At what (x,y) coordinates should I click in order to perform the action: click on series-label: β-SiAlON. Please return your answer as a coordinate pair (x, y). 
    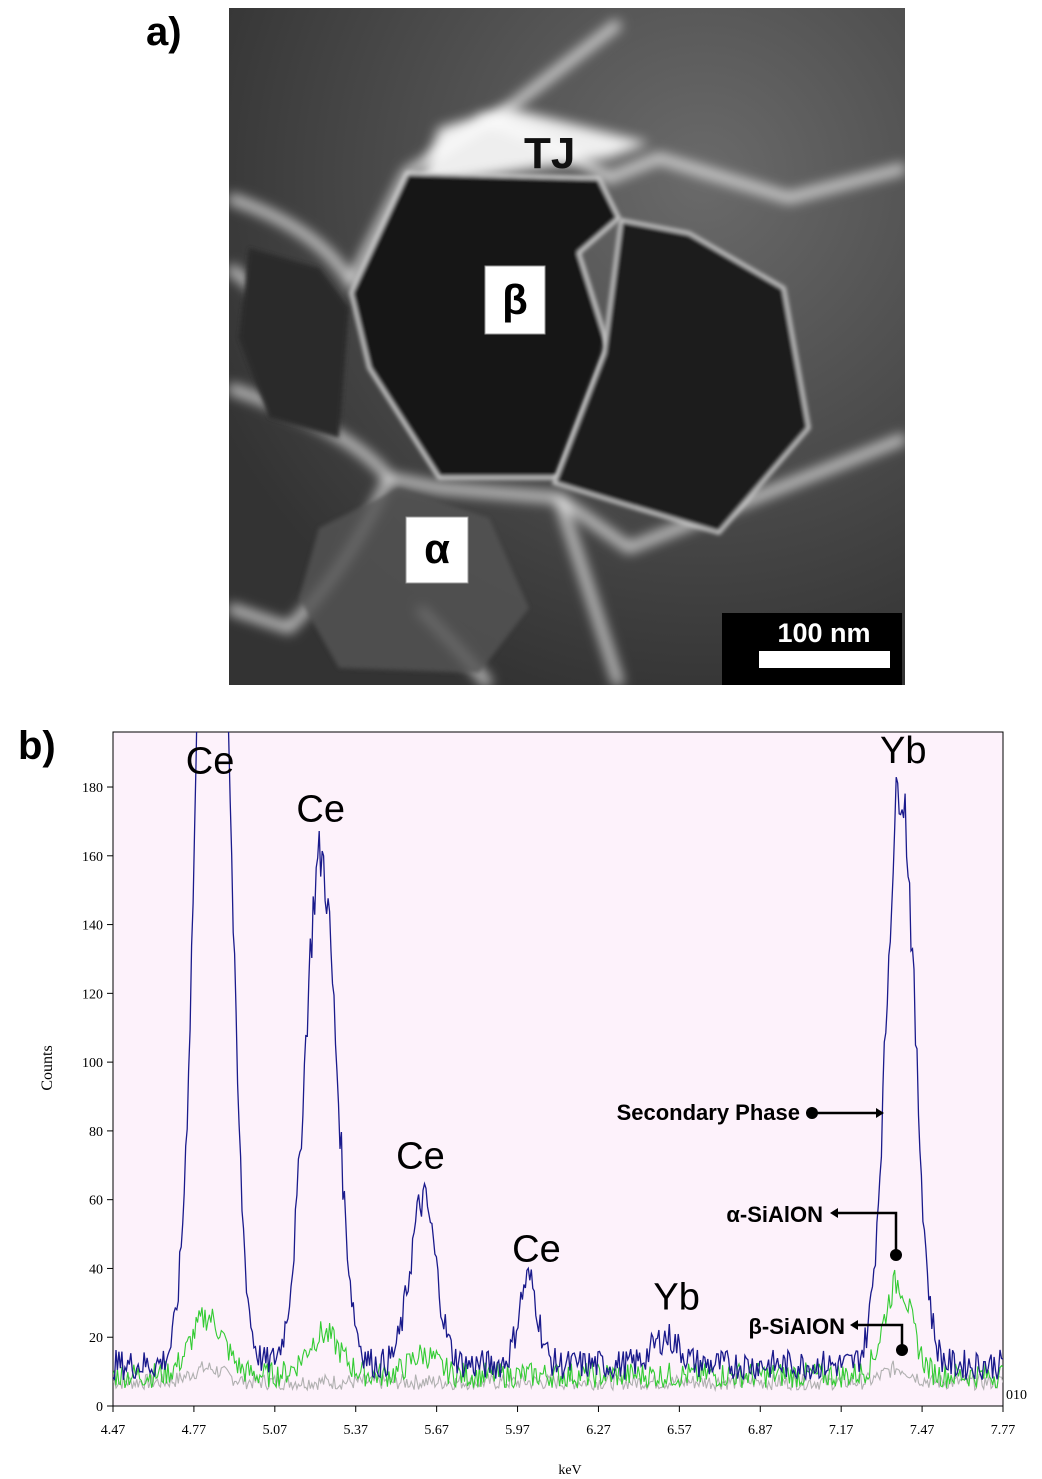
    Looking at the image, I should click on (796, 1326).